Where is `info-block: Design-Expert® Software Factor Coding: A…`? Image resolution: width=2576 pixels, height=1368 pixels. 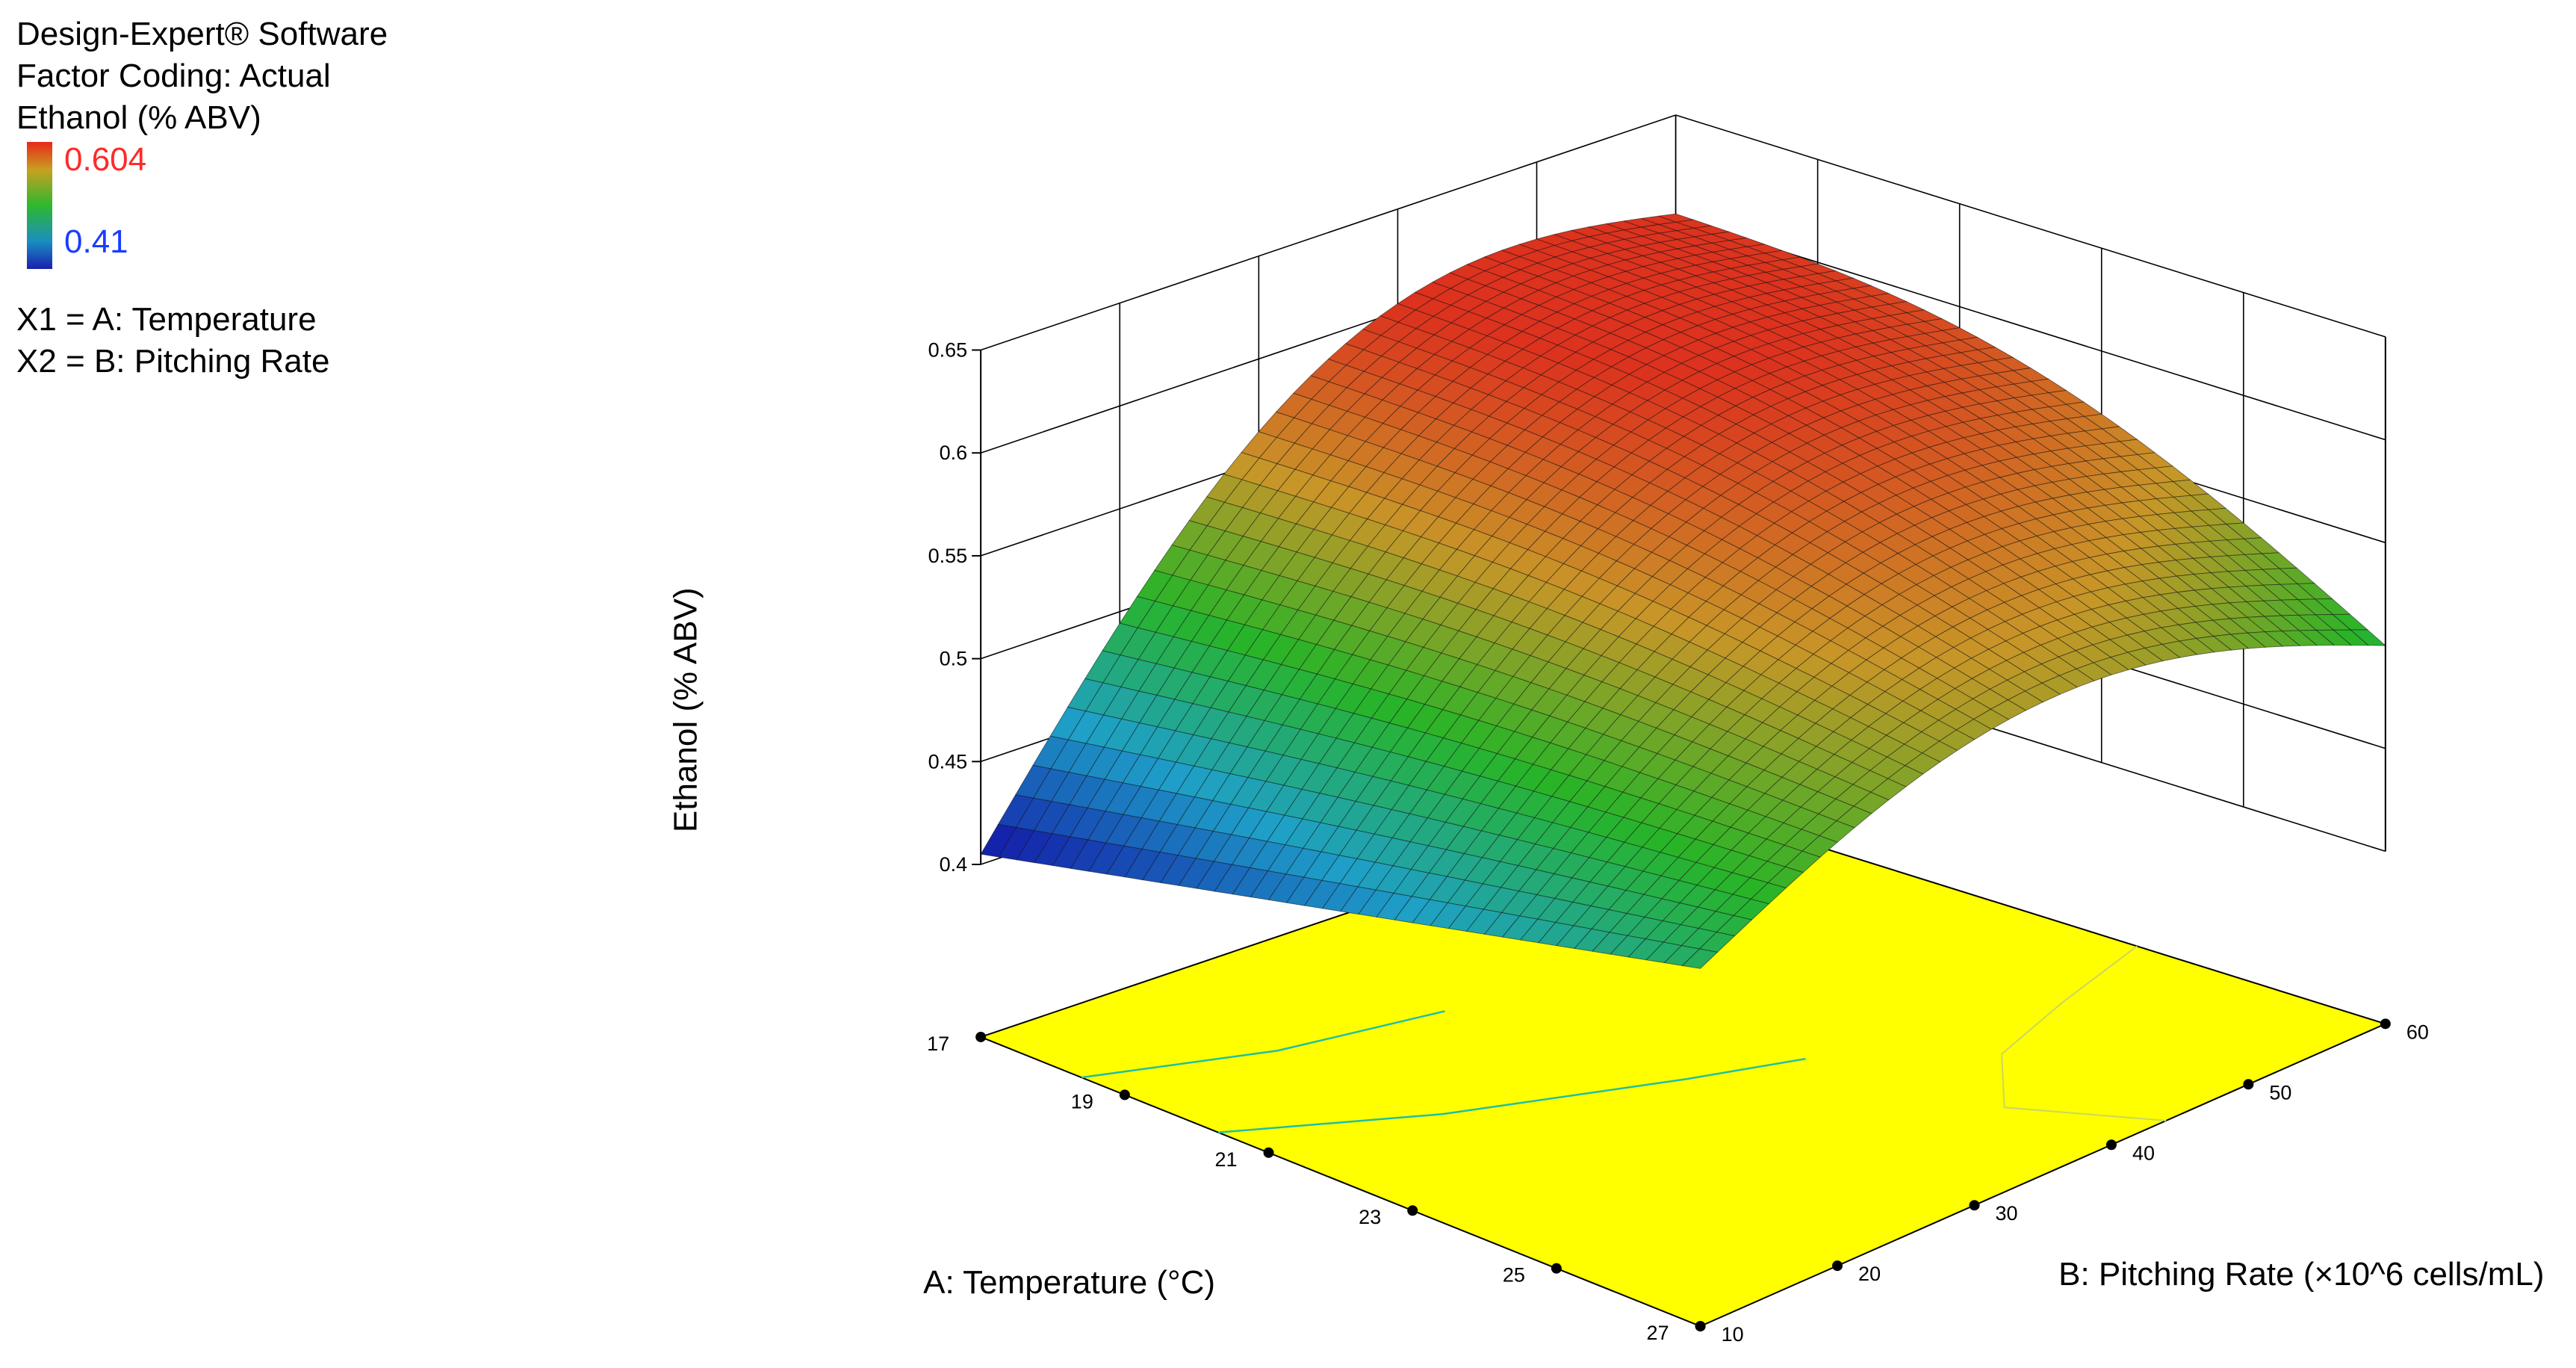
info-block: Design-Expert® Software Factor Coding: A… is located at coordinates (202, 76).